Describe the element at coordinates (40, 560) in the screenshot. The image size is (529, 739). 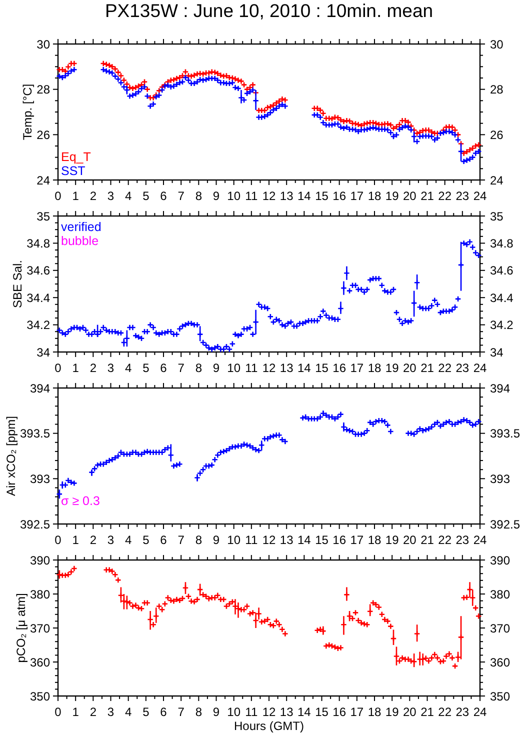
I see `y-tick-label: 390` at that location.